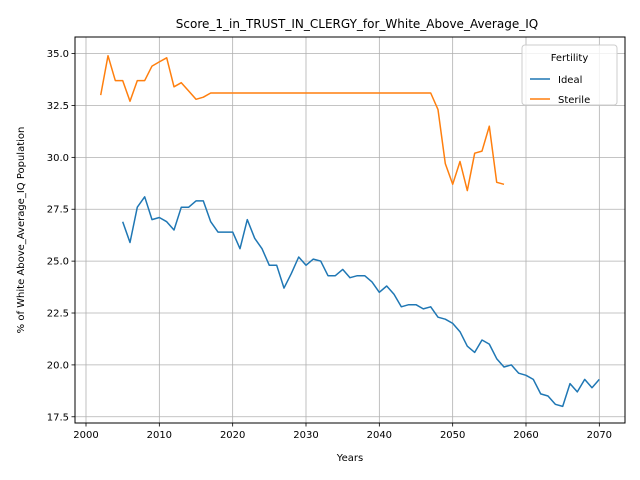 This screenshot has height=480, width=640. I want to click on y-axis-ticks: 17.5 20.0 22.5 25.0 27.5 30.0 32.5 35.0, so click(61, 236).